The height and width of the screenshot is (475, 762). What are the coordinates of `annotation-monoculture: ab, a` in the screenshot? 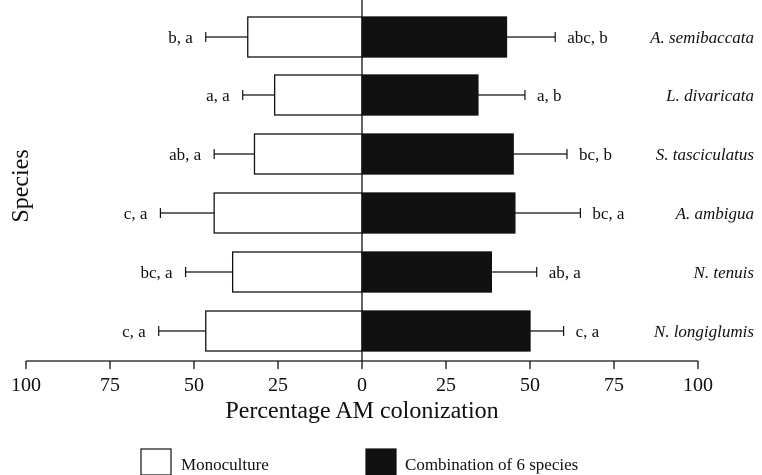 It's located at (185, 154).